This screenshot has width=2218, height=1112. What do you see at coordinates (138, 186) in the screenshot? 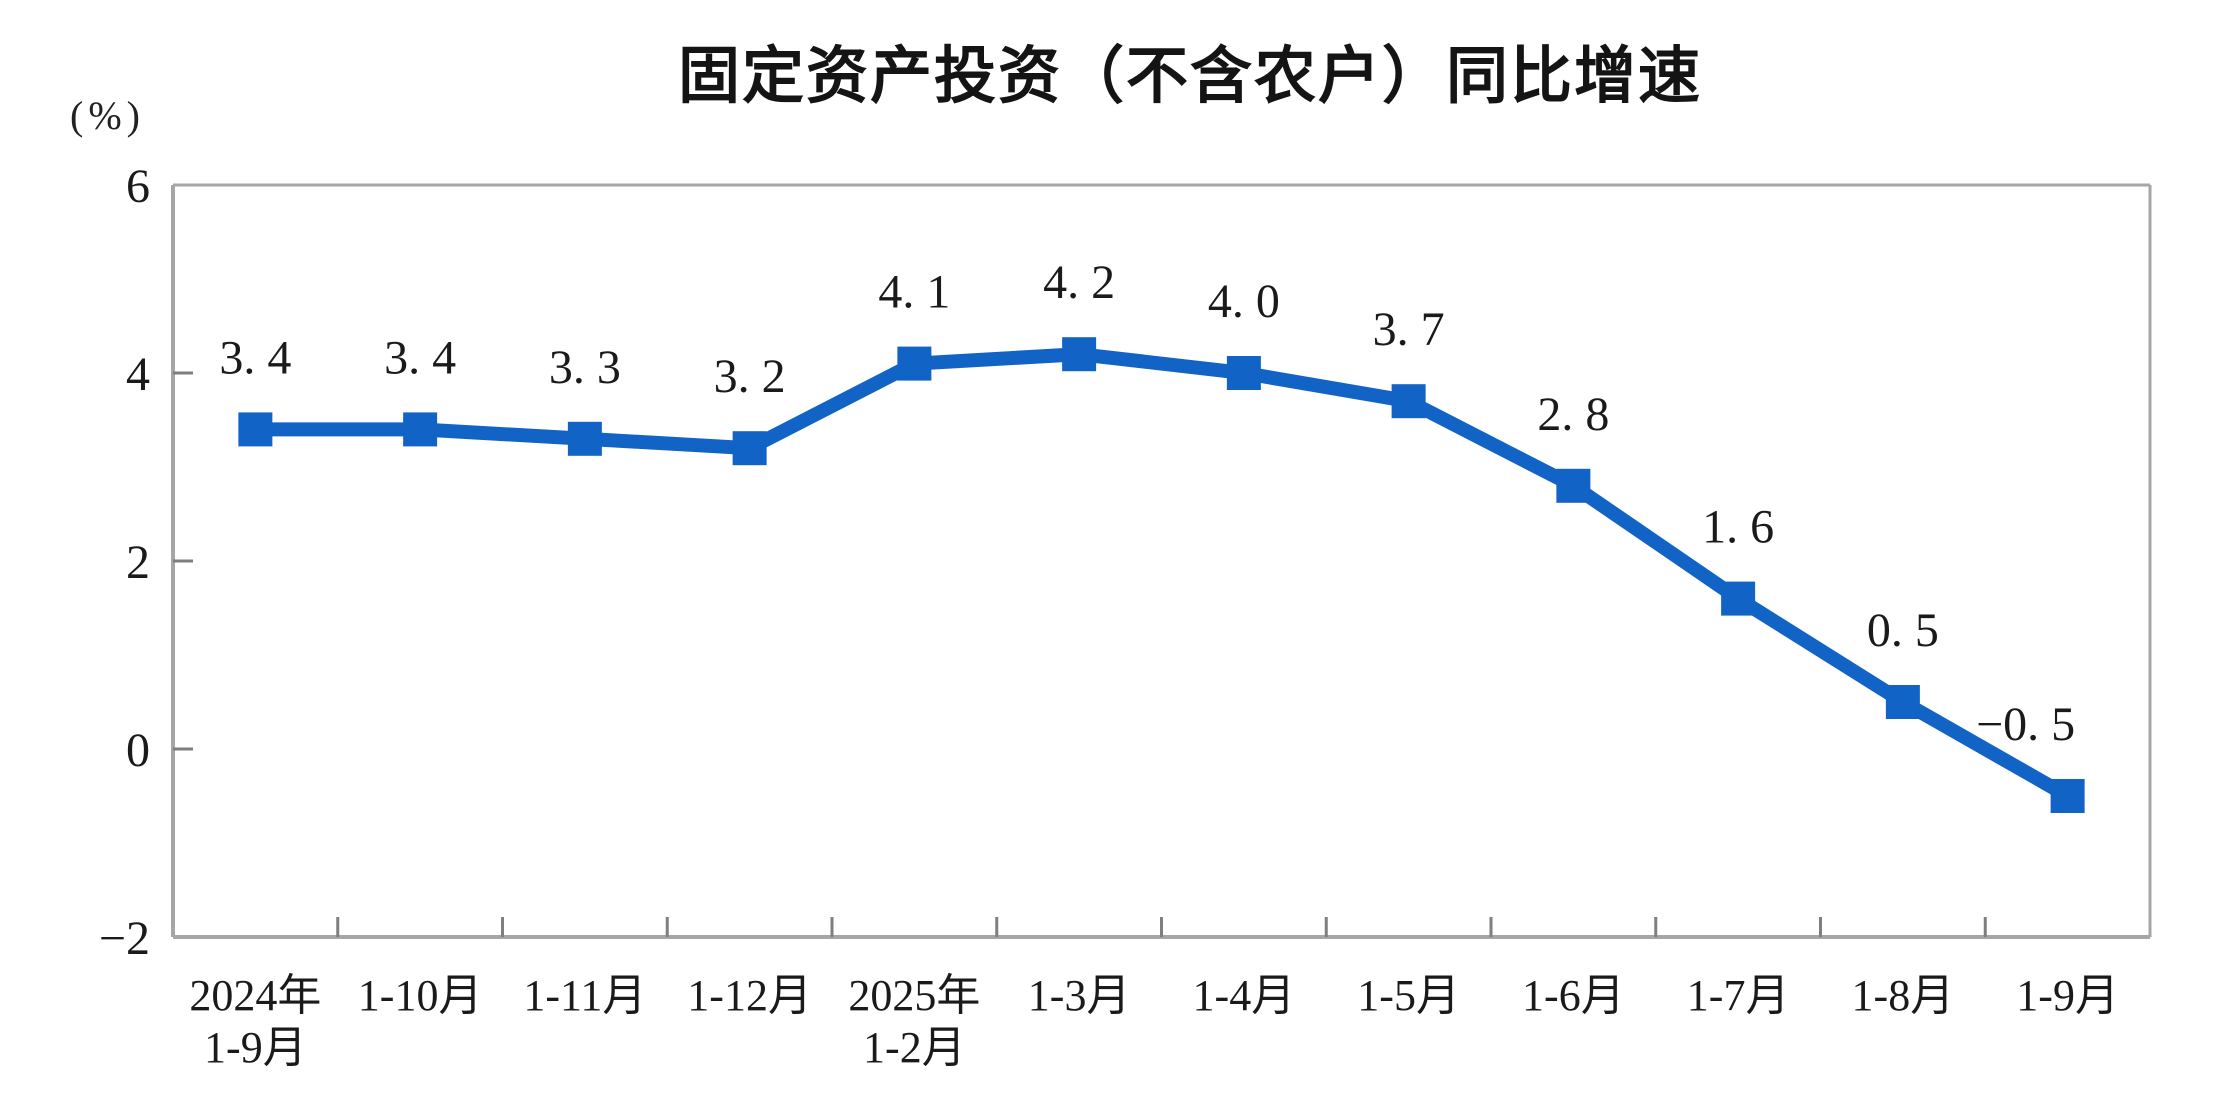
I see `y-tick-label: 6` at bounding box center [138, 186].